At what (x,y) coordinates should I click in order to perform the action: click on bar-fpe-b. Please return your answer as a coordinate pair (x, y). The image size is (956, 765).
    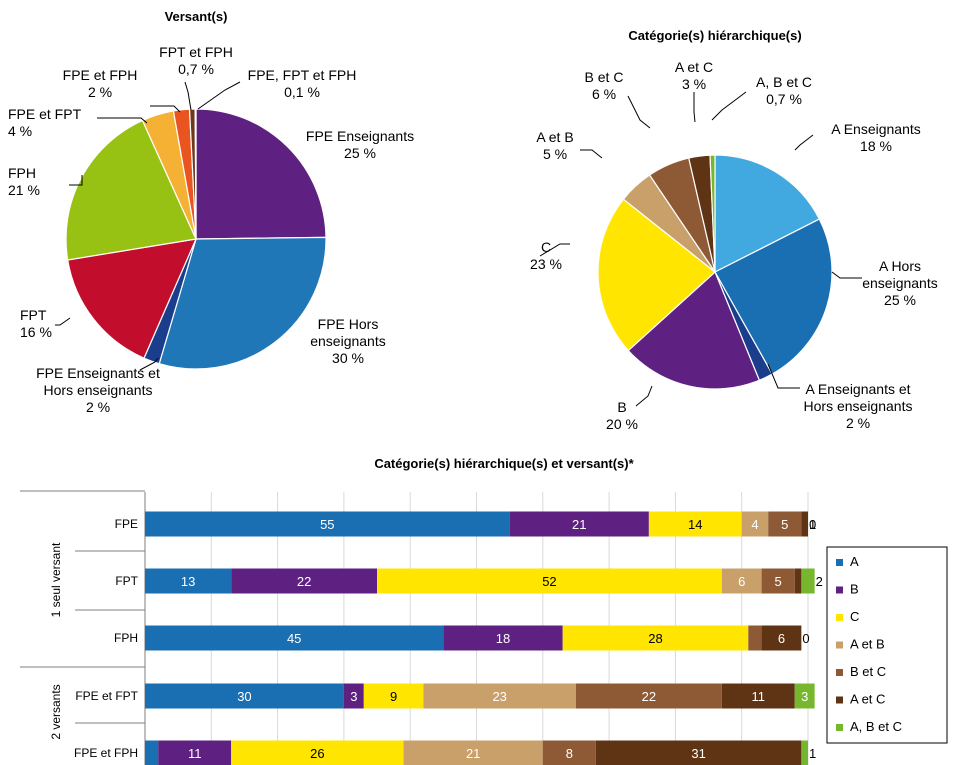
    Looking at the image, I should click on (579, 524).